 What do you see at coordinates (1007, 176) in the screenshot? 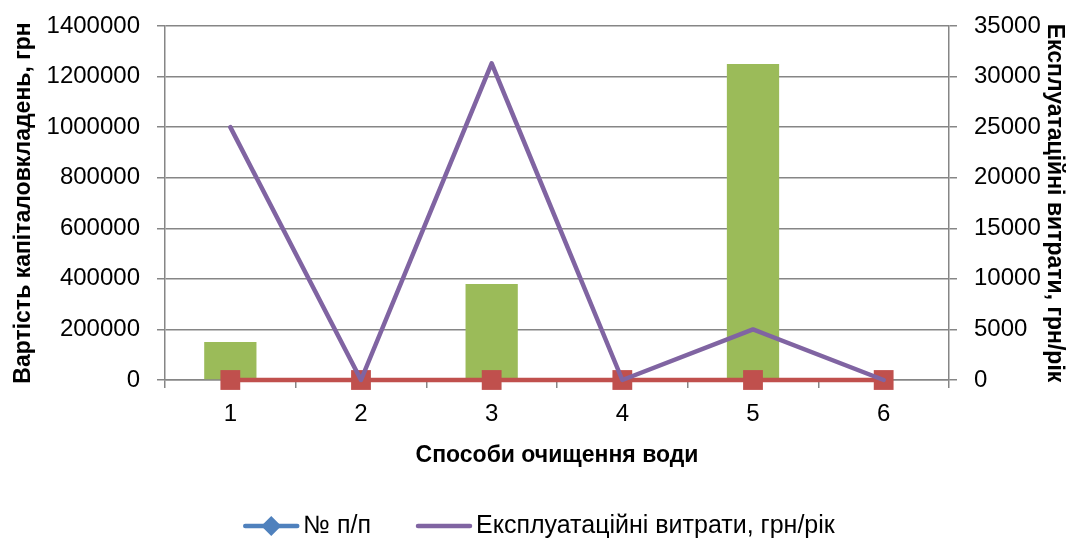
I see `y2-tick-label: 20000` at bounding box center [1007, 176].